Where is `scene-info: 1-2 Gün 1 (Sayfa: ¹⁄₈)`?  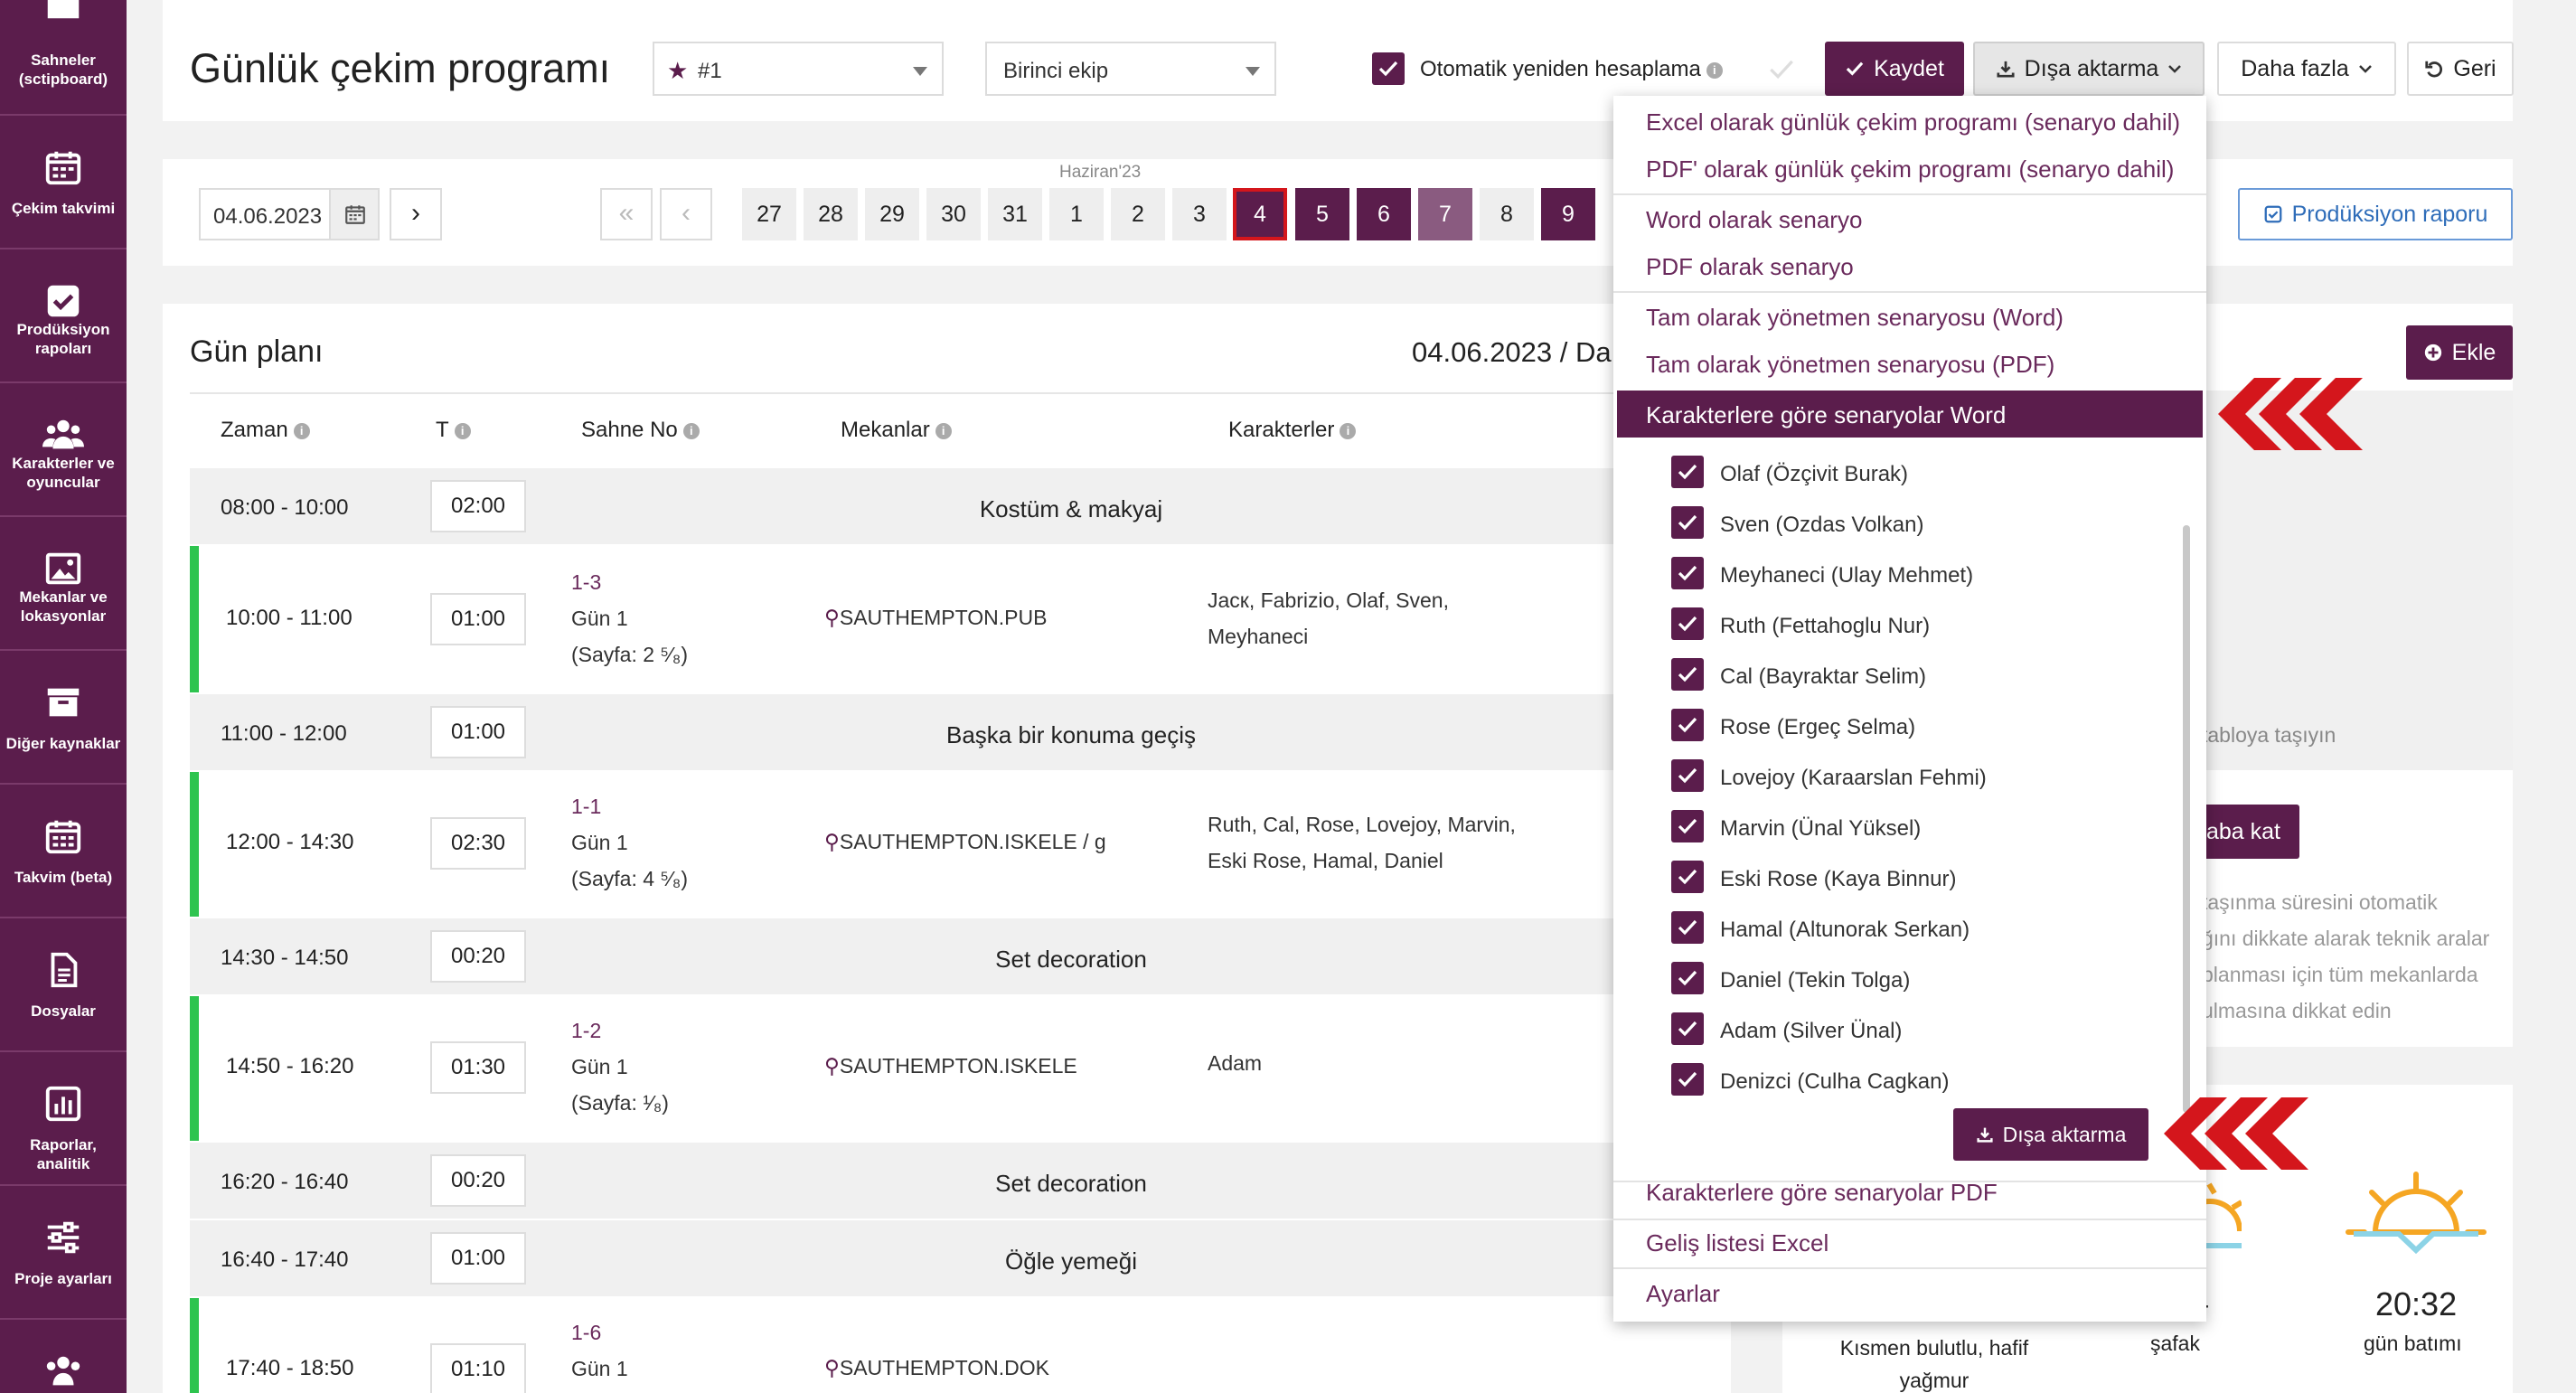
scene-info: 1-2 Gün 1 (Sayfa: ¹⁄₈) is located at coordinates (620, 1066).